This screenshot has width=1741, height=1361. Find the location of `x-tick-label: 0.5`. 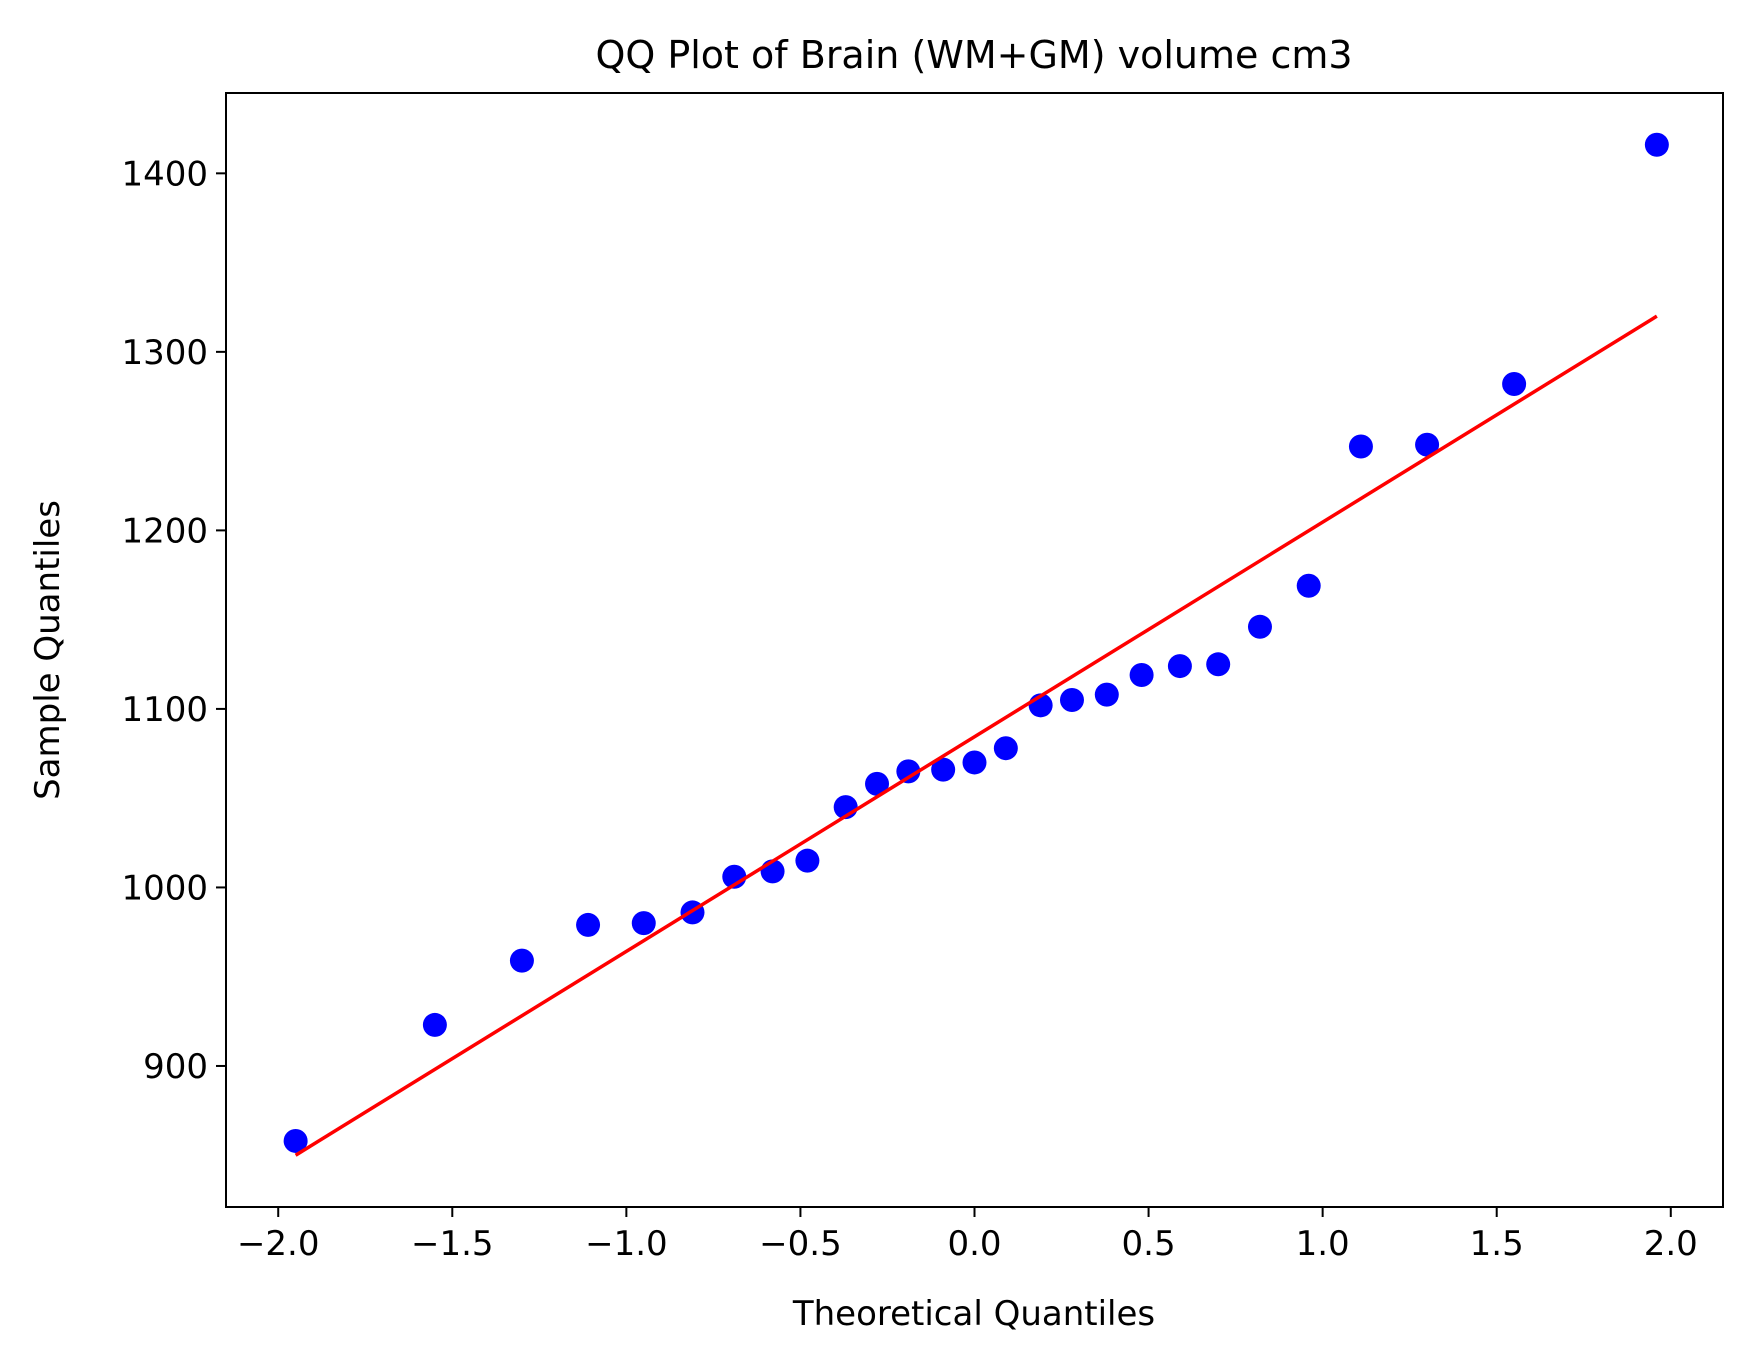

x-tick-label: 0.5 is located at coordinates (1149, 1244).